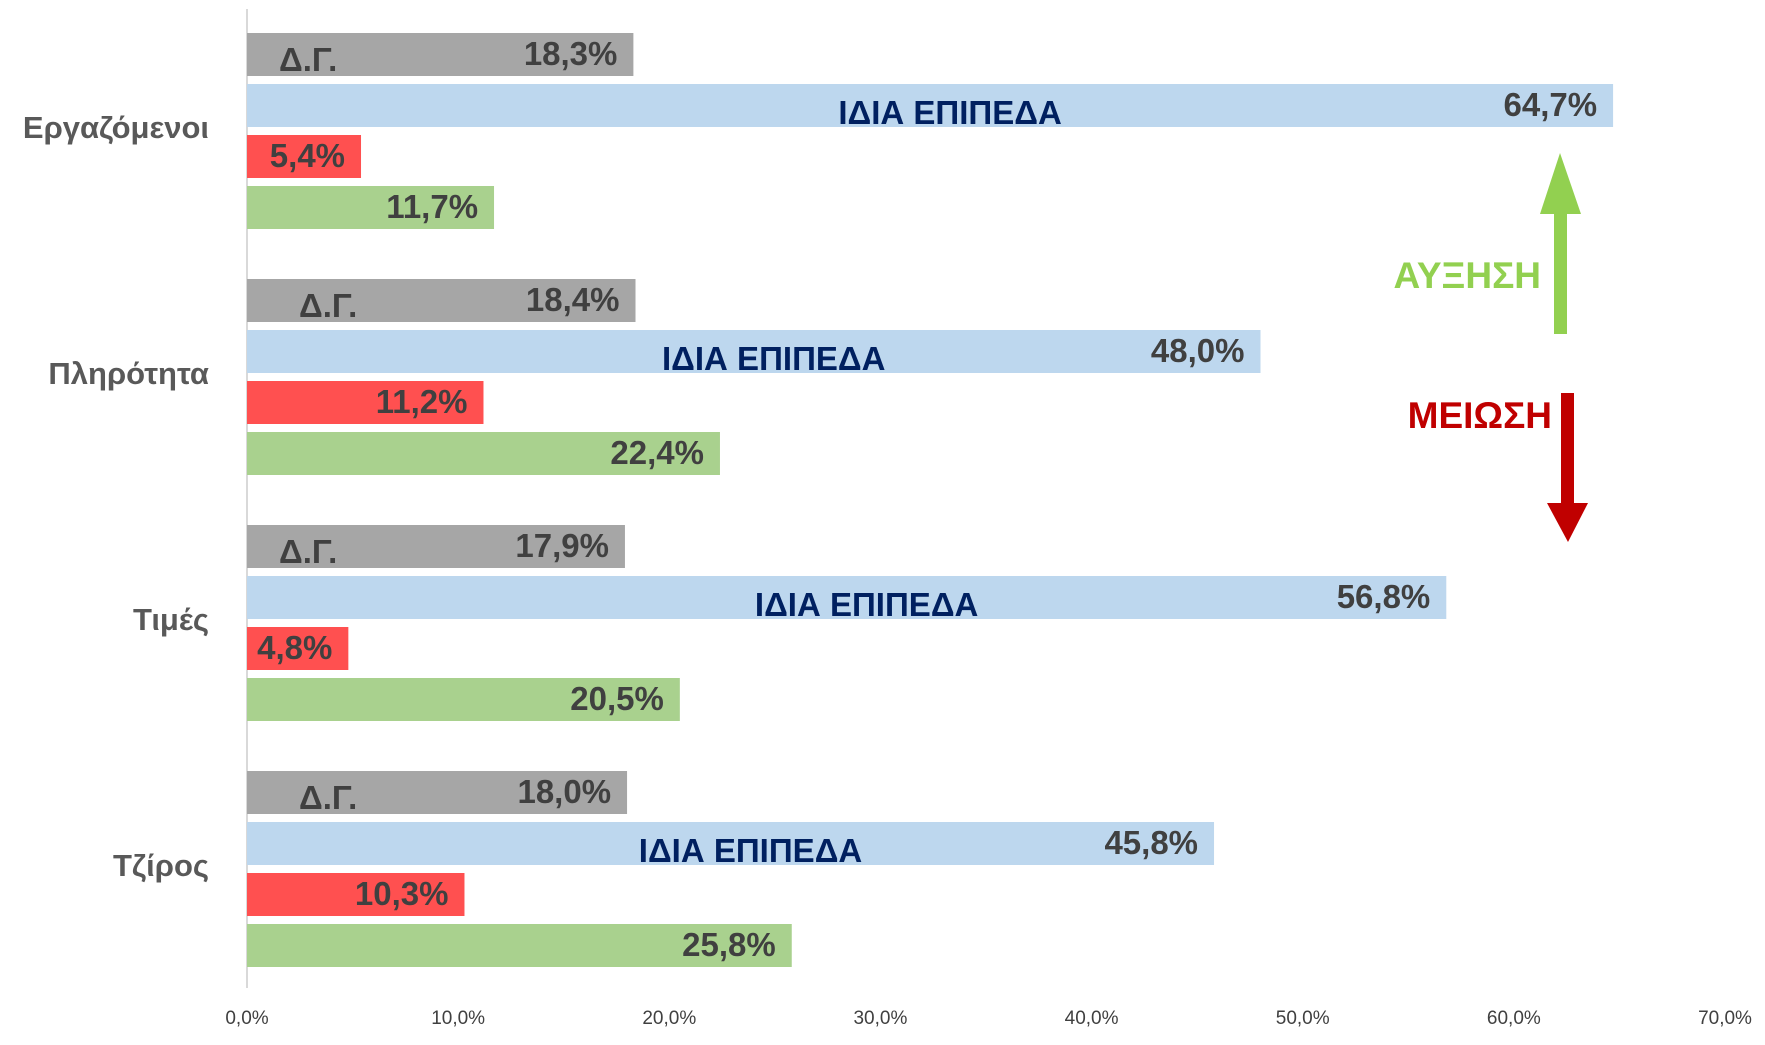 Image resolution: width=1765 pixels, height=1045 pixels. Describe the element at coordinates (1480, 415) in the screenshot. I see `decrease-annotation: ΜΕΙΩΣΗ` at that location.